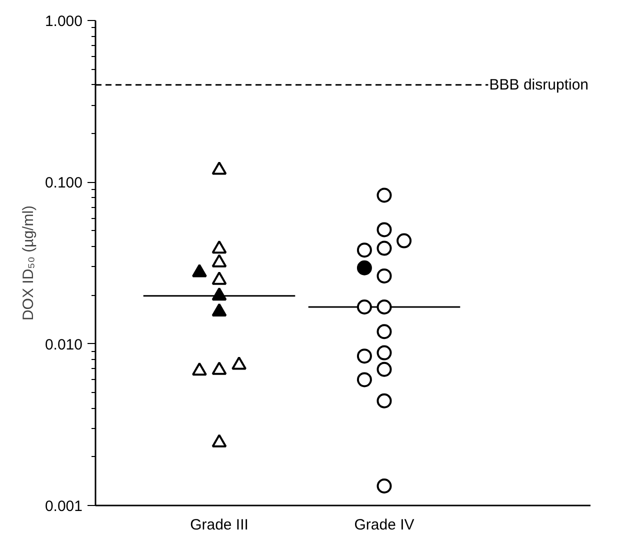 The image size is (621, 552). Describe the element at coordinates (28, 263) in the screenshot. I see `y-axis-title: DOX ID₅₀ (µg/ml)` at that location.